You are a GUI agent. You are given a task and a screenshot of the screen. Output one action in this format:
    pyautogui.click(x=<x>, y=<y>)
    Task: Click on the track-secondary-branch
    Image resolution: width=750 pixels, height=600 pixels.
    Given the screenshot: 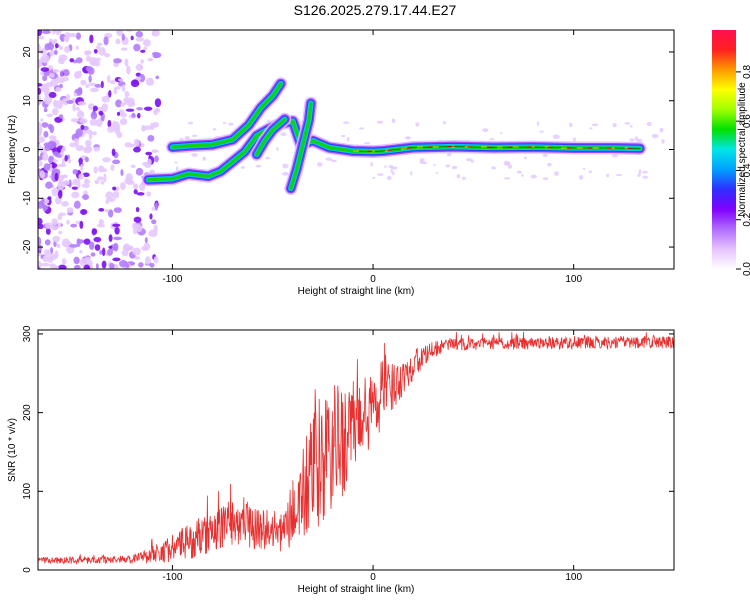 What is the action you would take?
    pyautogui.click(x=271, y=136)
    